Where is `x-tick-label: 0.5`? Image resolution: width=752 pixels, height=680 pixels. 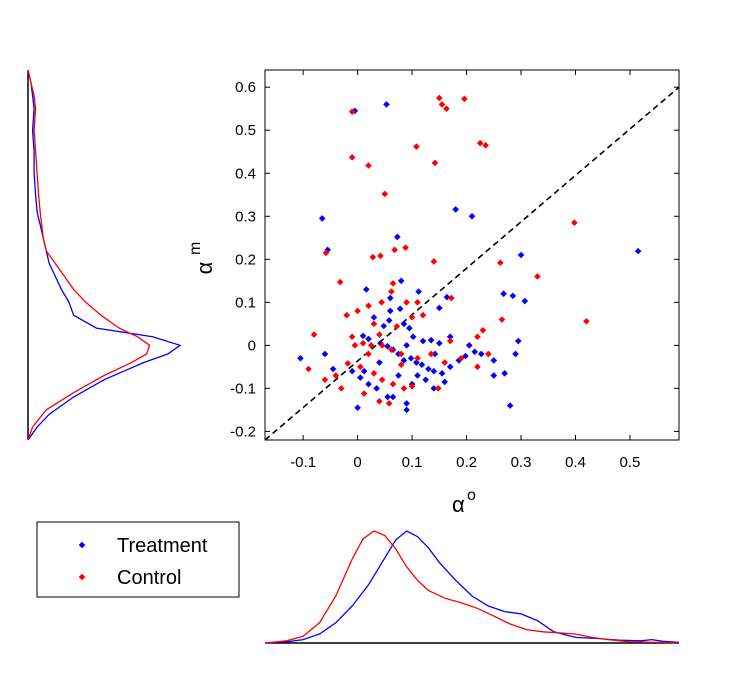 x-tick-label: 0.5 is located at coordinates (630, 462).